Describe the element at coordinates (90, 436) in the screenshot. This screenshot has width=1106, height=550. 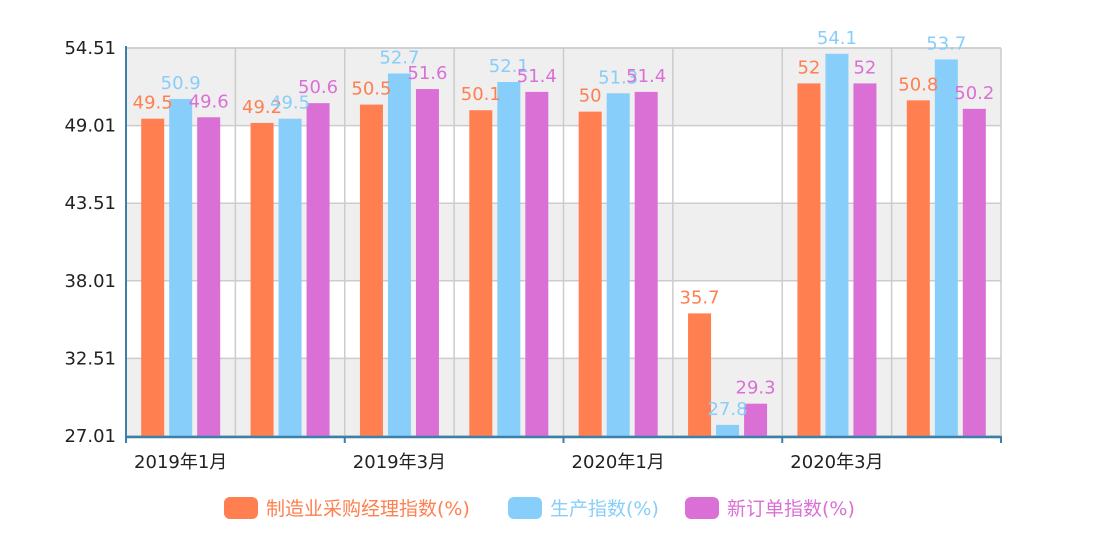
I see `y-tick-label: 27.01` at that location.